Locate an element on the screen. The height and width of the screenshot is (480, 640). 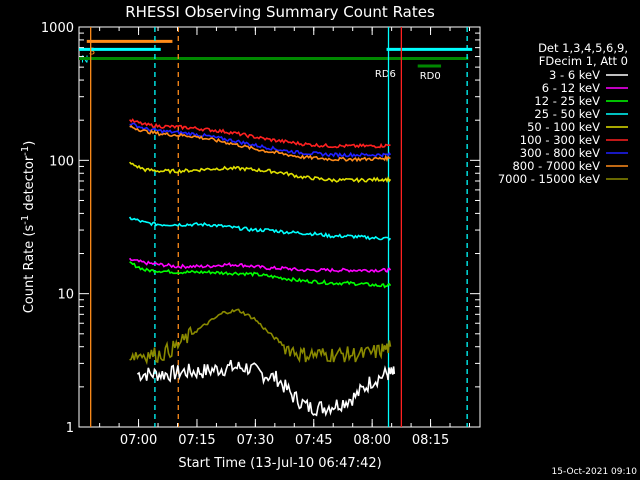
chart-title: RHESSI Observing Summary Count Rates is located at coordinates (280, 12).